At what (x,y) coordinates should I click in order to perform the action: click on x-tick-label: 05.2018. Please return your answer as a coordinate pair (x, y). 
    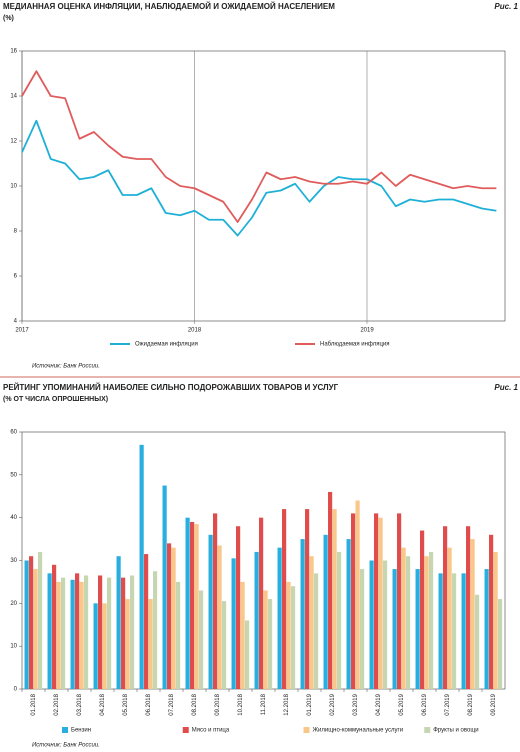
    Looking at the image, I should click on (126, 704).